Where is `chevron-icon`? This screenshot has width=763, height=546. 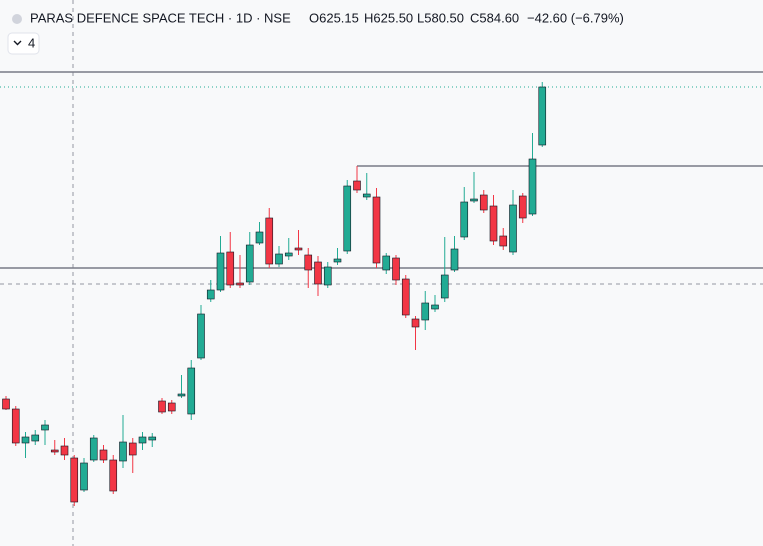
chevron-icon is located at coordinates (17, 43).